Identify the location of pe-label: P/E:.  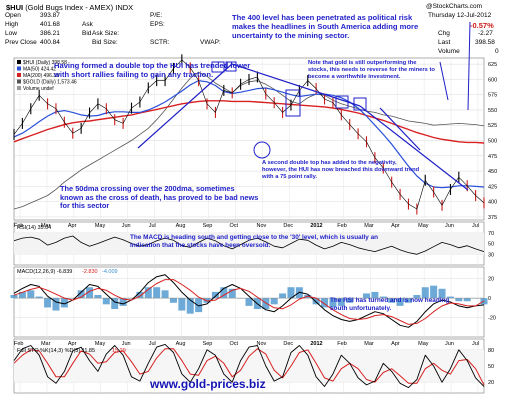
(156, 15).